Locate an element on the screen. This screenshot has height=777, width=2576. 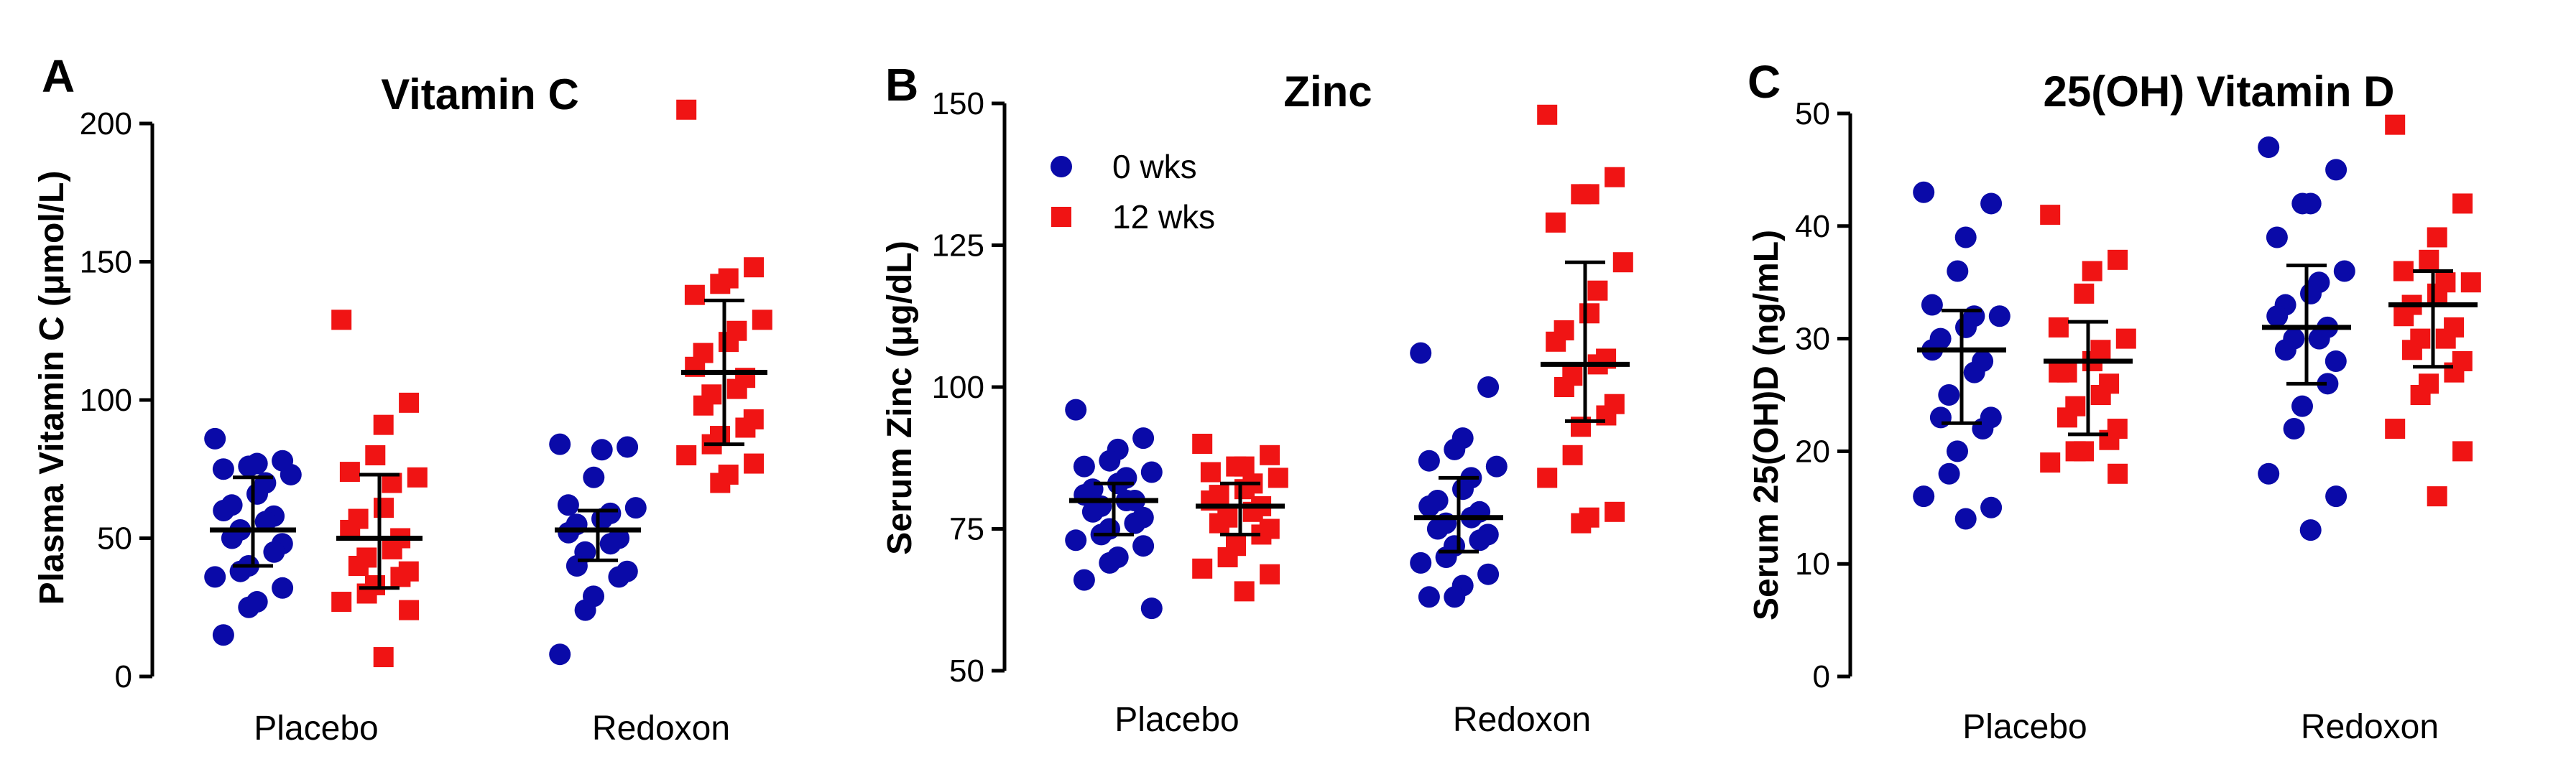
panel-b-title: Zinc is located at coordinates (1327, 92).